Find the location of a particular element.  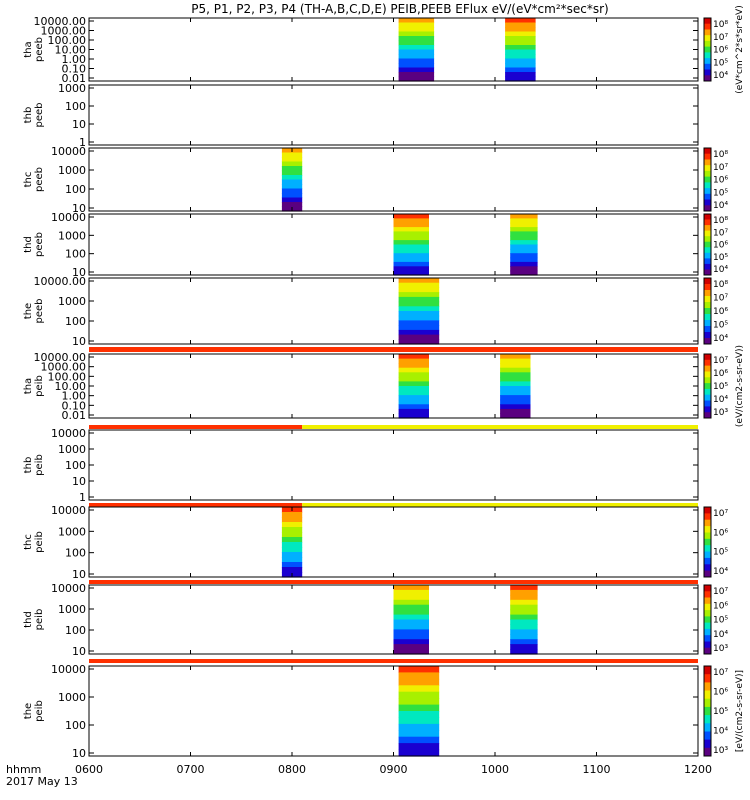

y-axis-label: peeb is located at coordinates (39, 115).